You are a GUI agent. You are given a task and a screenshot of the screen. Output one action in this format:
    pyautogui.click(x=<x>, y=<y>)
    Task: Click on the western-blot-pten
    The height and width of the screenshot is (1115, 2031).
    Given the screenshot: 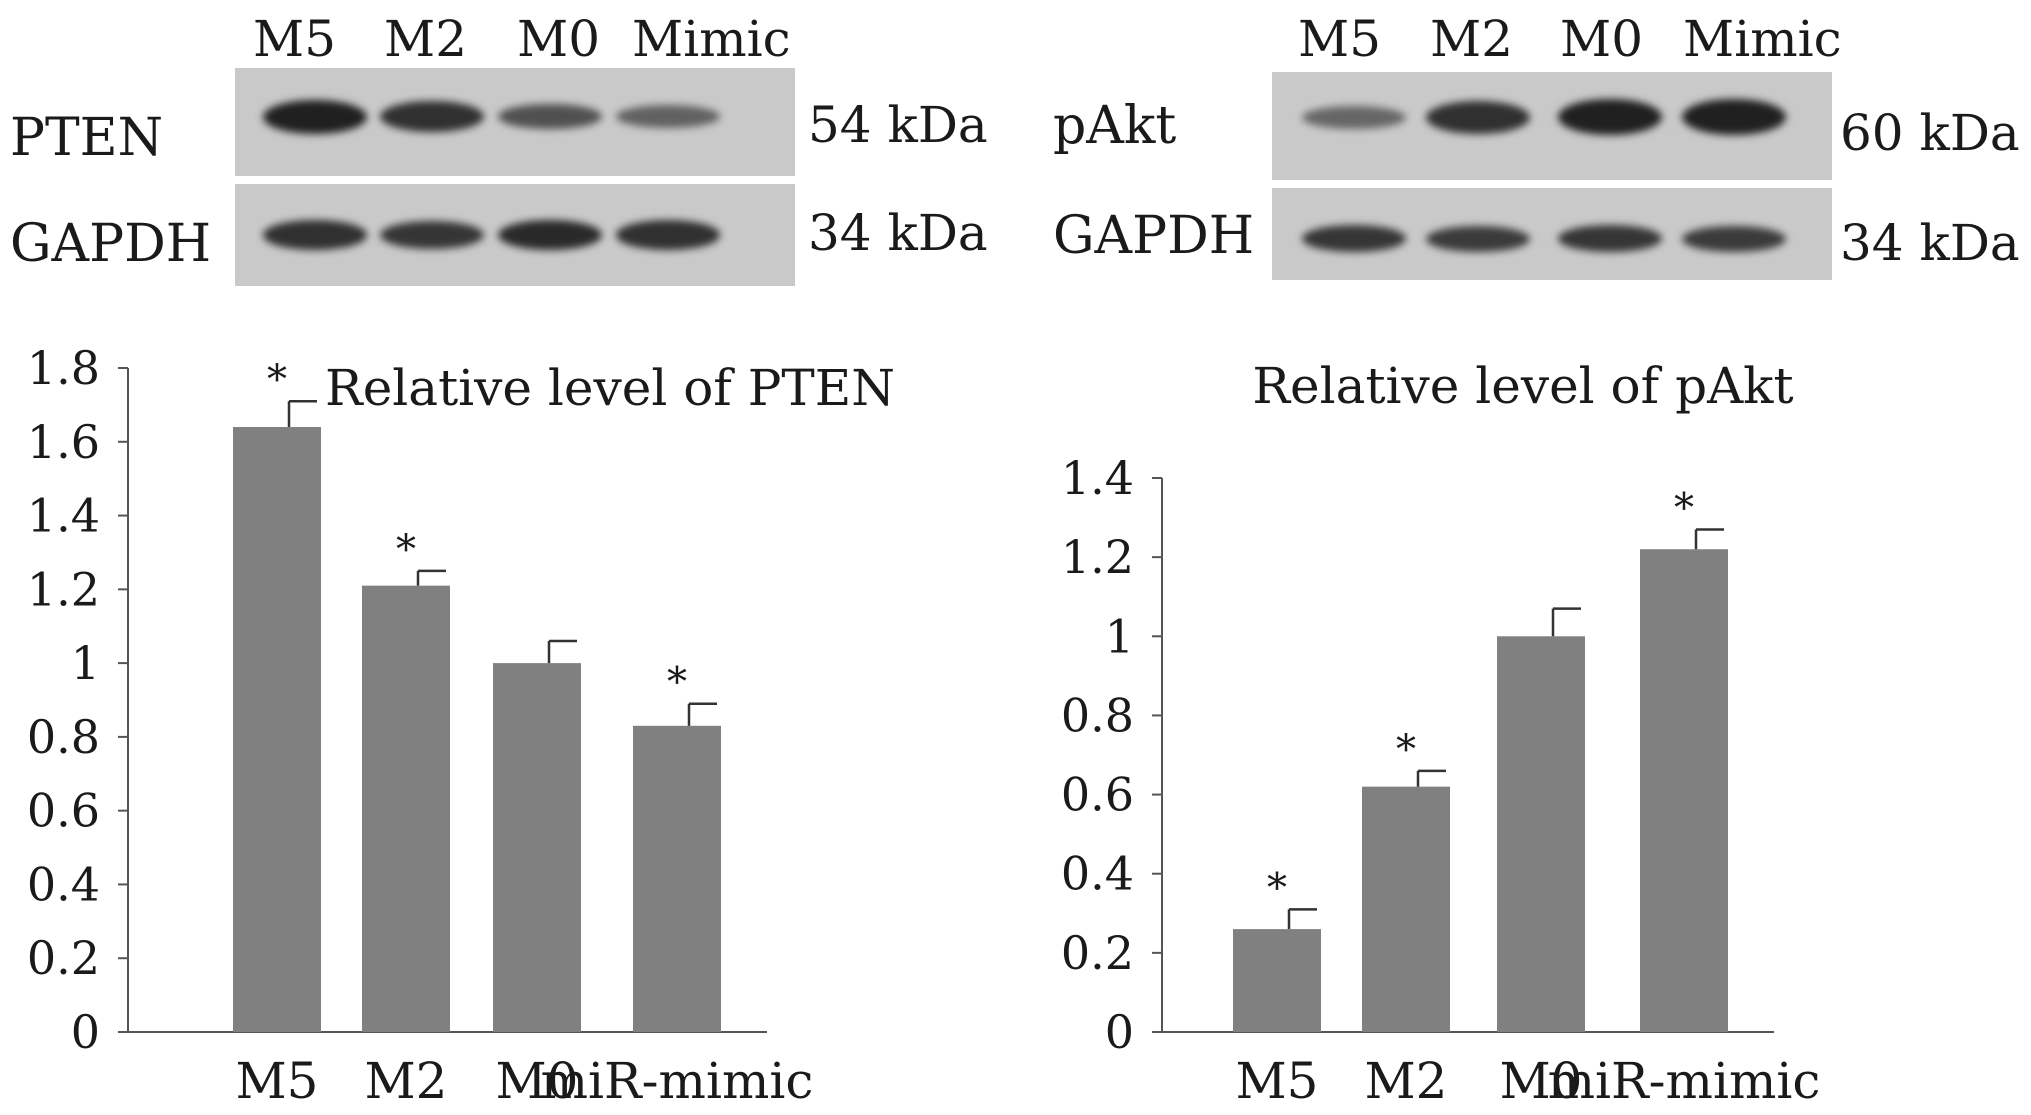 What is the action you would take?
    pyautogui.click(x=515, y=122)
    